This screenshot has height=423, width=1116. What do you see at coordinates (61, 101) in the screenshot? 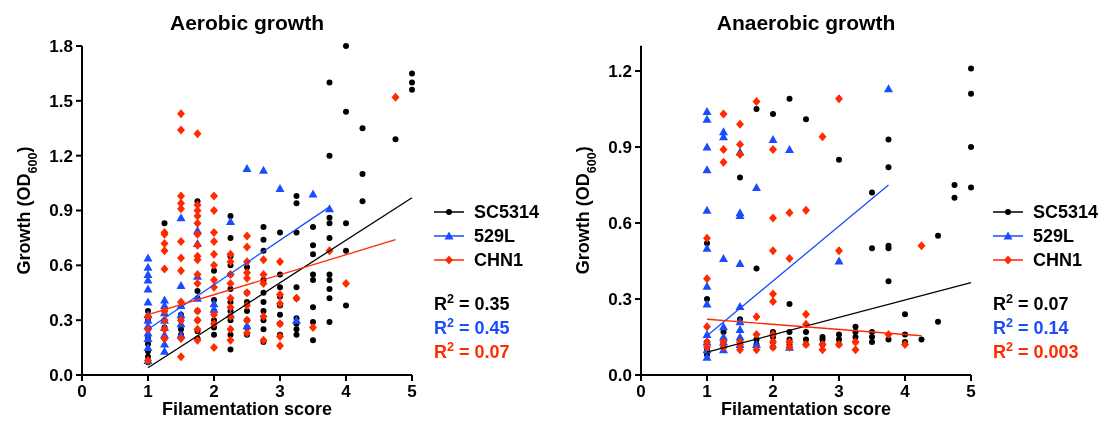
I see `y-tick-label: 1.5` at bounding box center [61, 101].